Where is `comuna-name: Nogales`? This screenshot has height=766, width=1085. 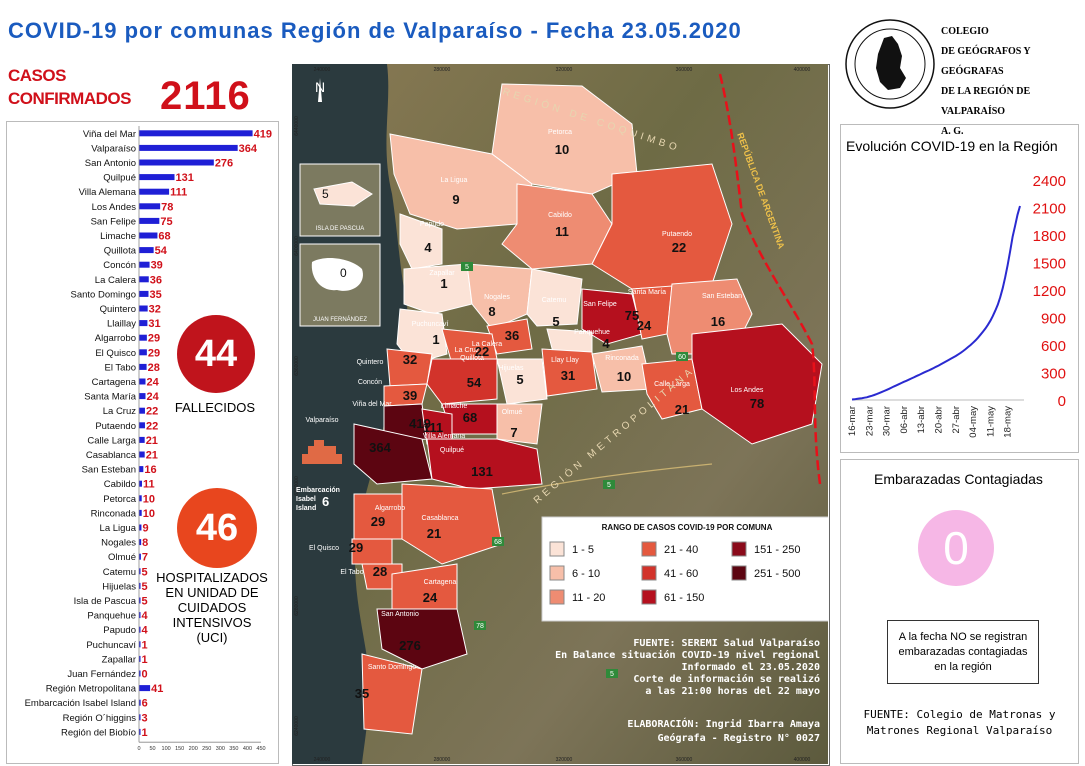
comuna-name: Nogales is located at coordinates (497, 297).